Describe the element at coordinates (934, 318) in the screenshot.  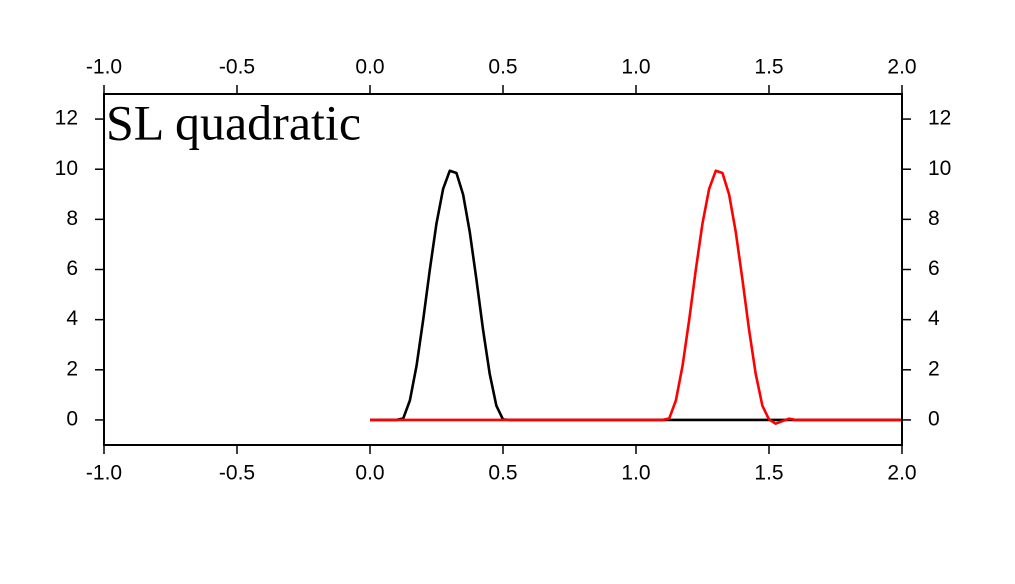
I see `y-tick-label-right: 4` at that location.